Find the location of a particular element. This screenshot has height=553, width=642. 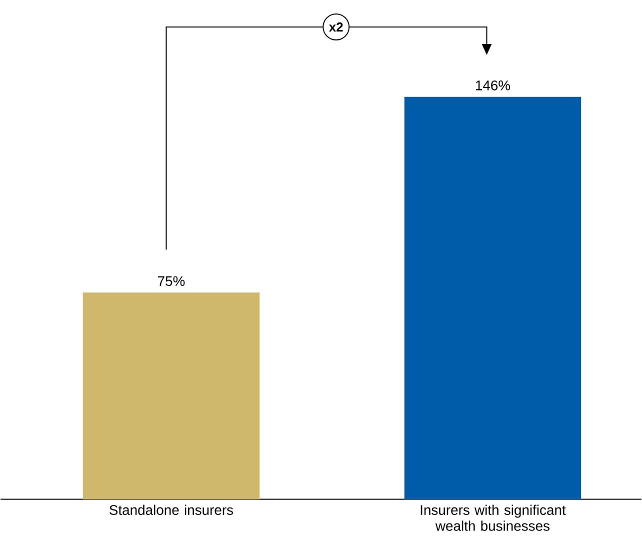

data-label: 146% is located at coordinates (493, 85).